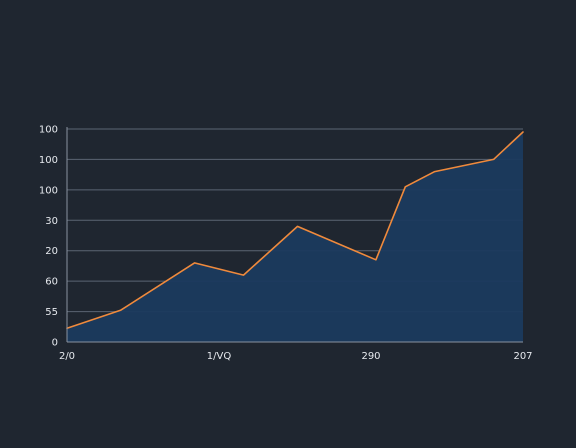  I want to click on y-tick-label: 30, so click(51, 221).